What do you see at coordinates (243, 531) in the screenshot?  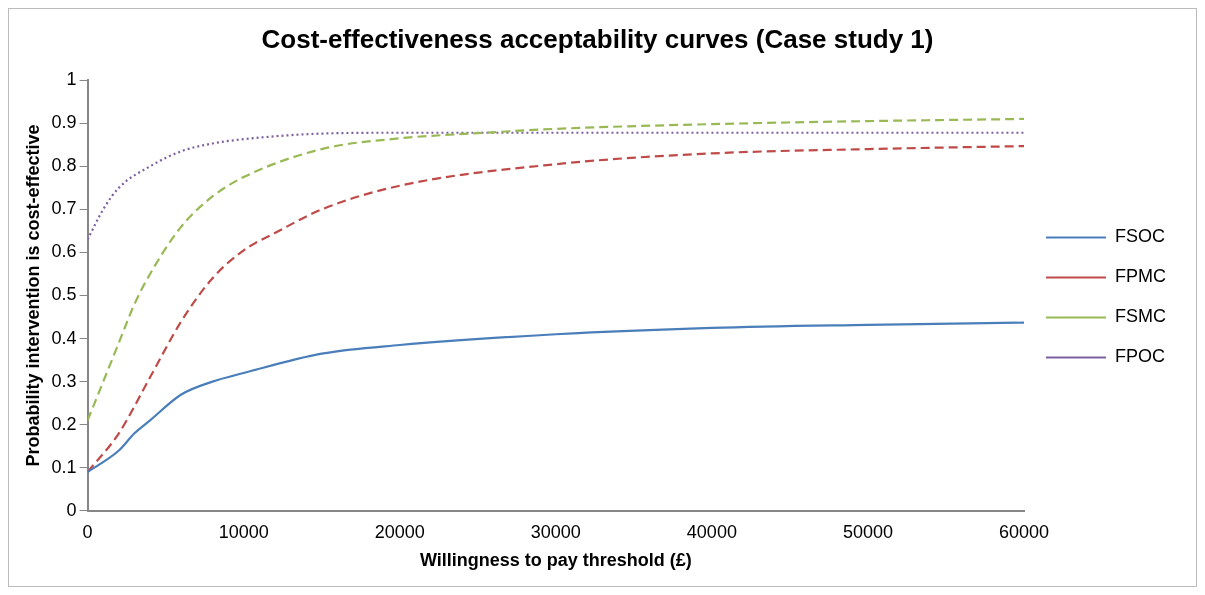 I see `x-tick-label: 10000` at bounding box center [243, 531].